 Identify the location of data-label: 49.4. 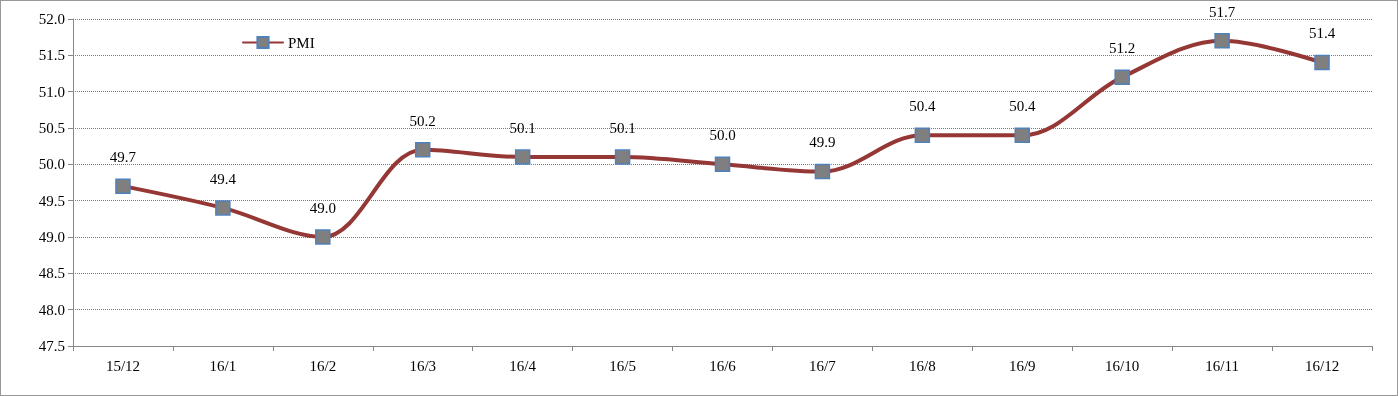
(223, 178).